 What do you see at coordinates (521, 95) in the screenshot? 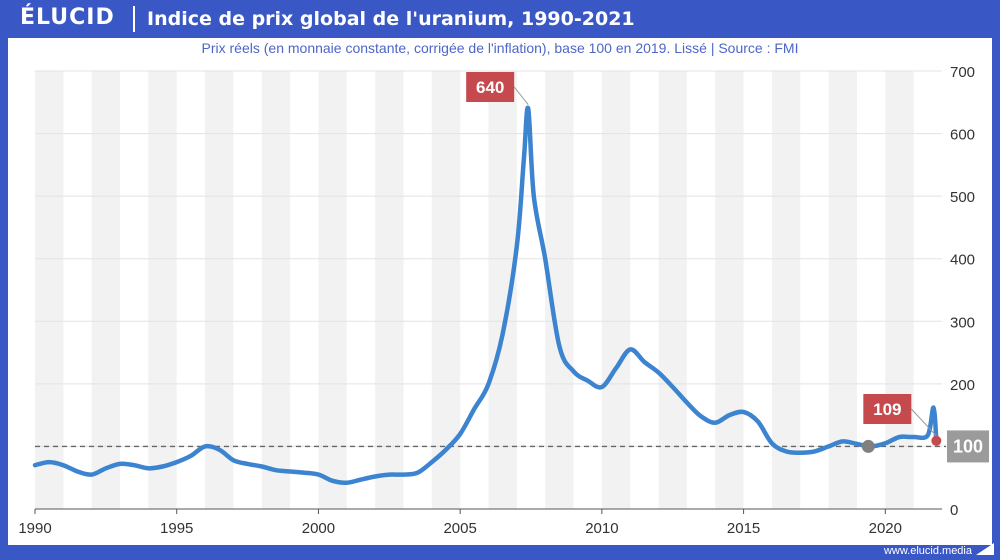
I see `peak-leader-line` at bounding box center [521, 95].